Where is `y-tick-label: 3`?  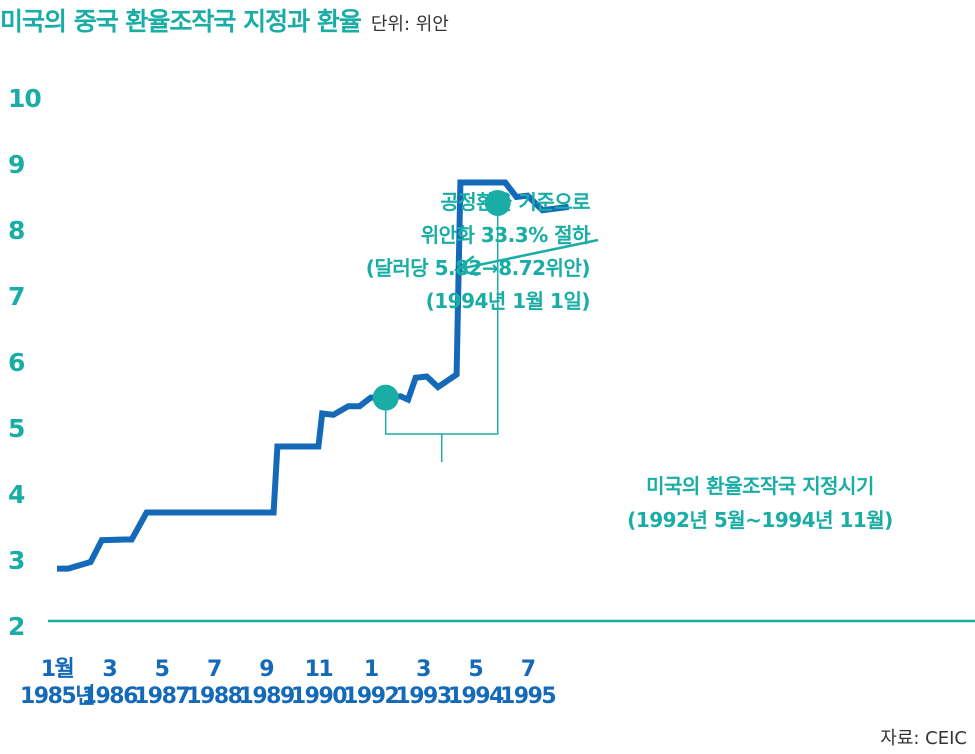 y-tick-label: 3 is located at coordinates (16, 560).